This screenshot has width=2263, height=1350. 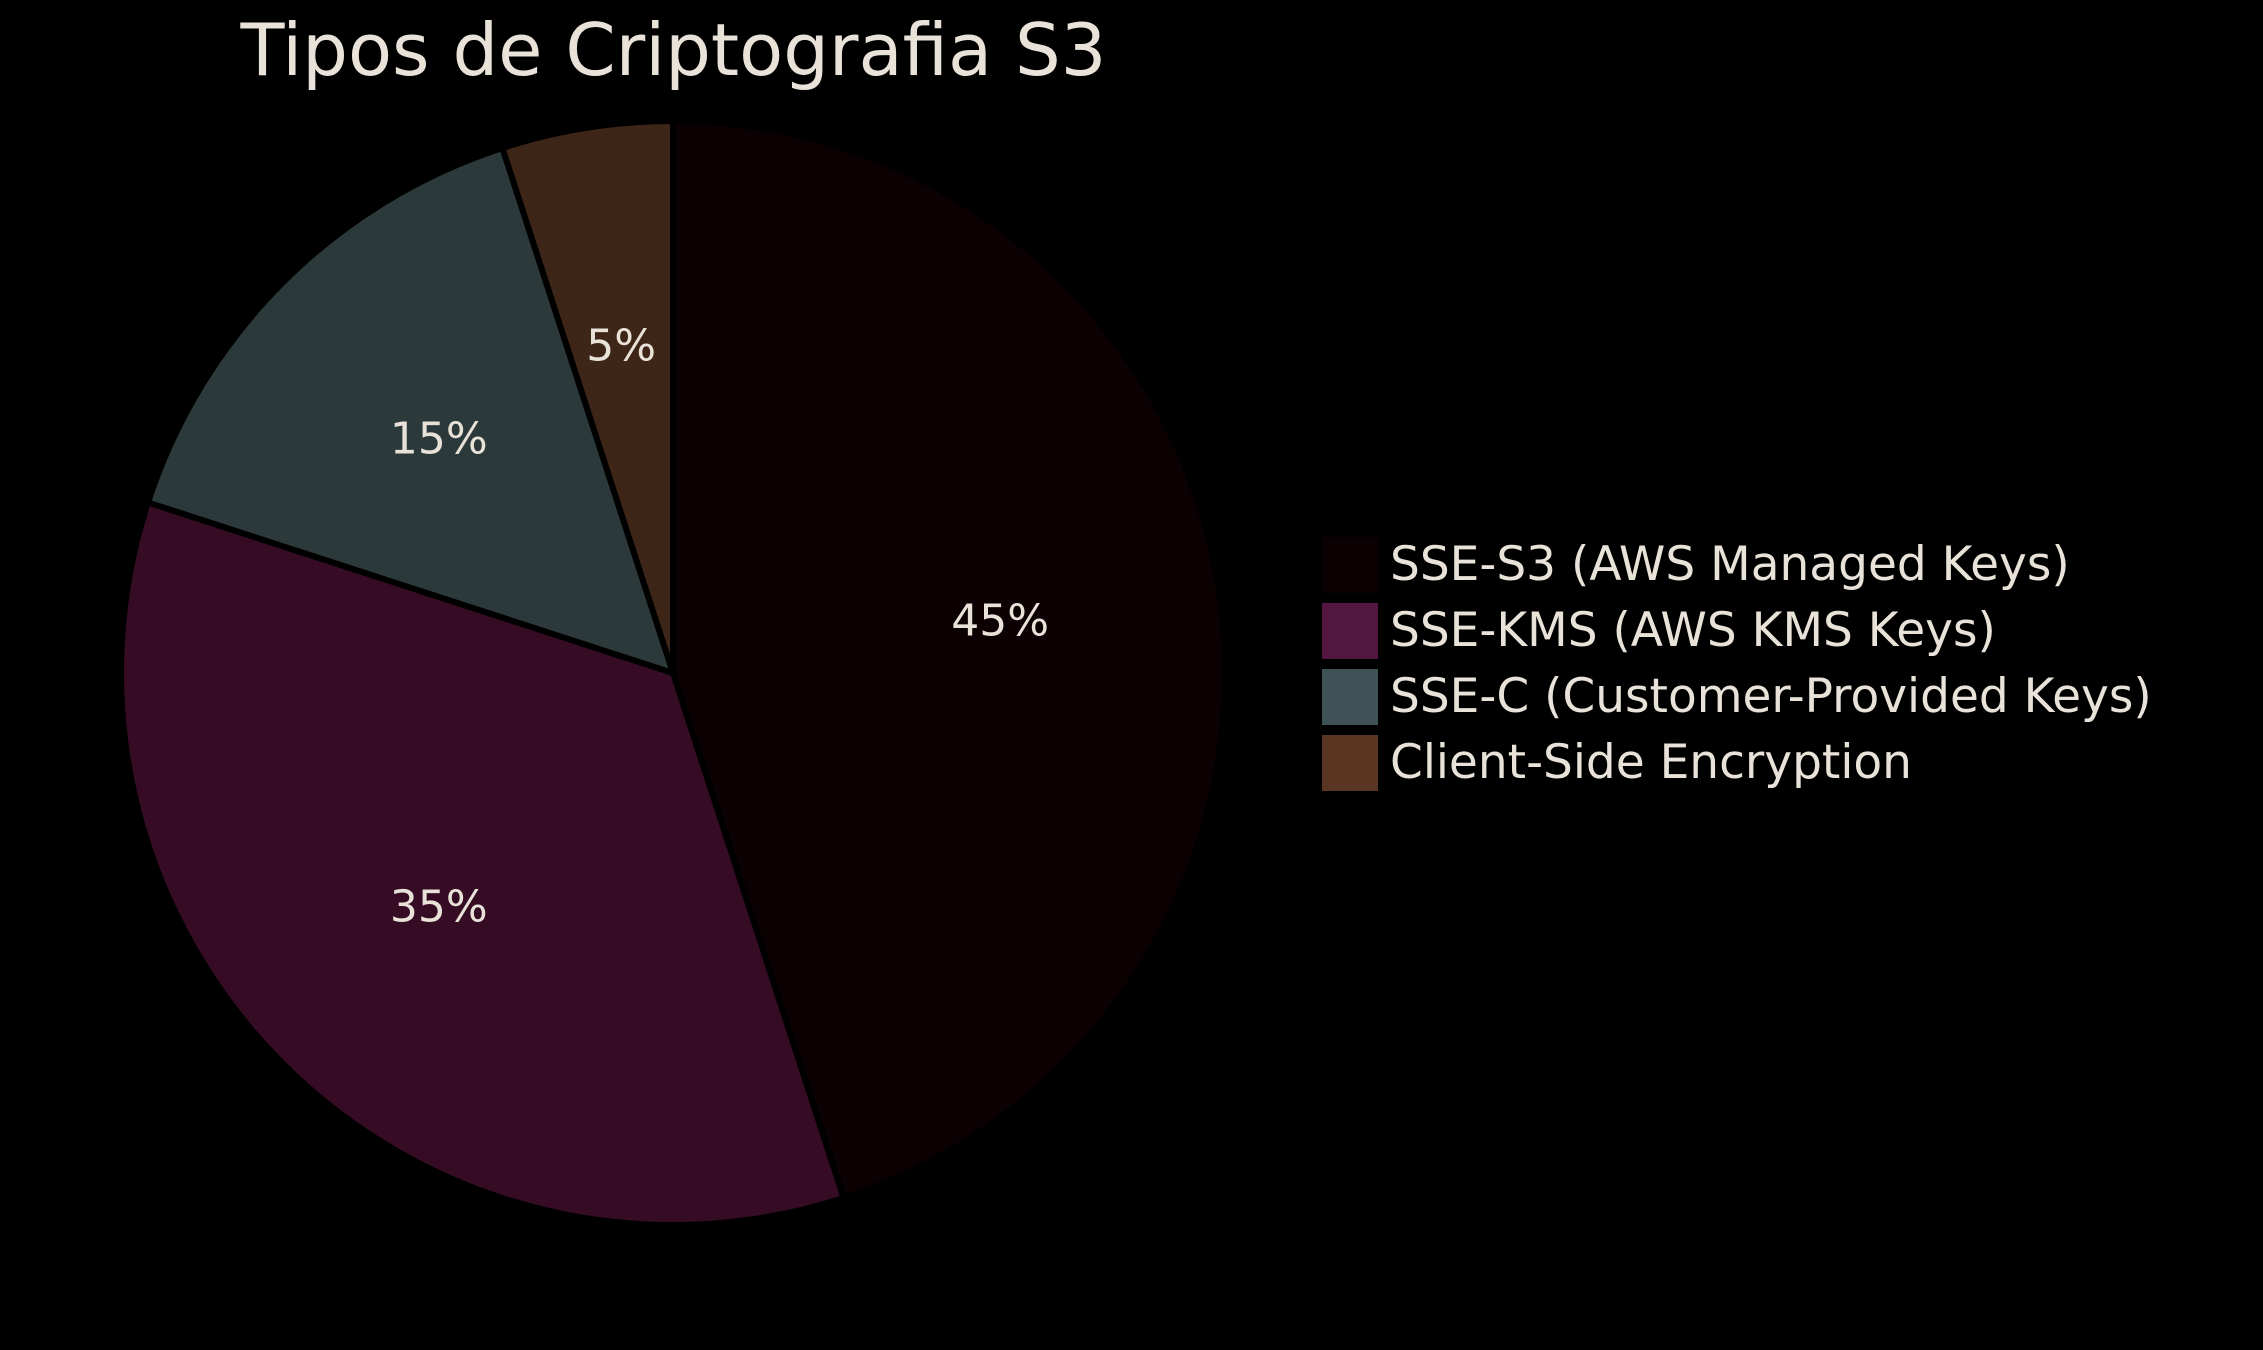 I want to click on legend-item-2: SSE-KMS (AWS KMS Keys), so click(x=1737, y=631).